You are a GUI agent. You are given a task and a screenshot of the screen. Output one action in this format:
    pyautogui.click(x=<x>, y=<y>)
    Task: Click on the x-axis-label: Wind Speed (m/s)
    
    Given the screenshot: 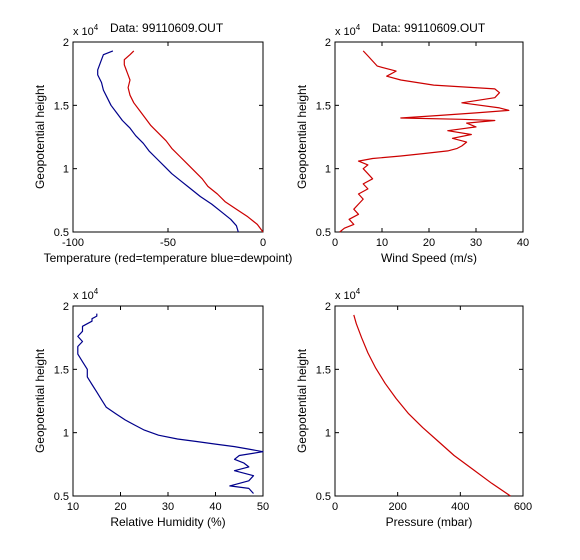 What is the action you would take?
    pyautogui.click(x=429, y=258)
    